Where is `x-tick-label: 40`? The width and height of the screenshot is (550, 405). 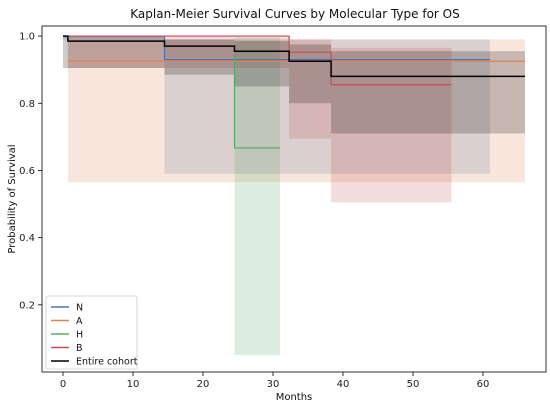 x-tick-label: 40 is located at coordinates (343, 384).